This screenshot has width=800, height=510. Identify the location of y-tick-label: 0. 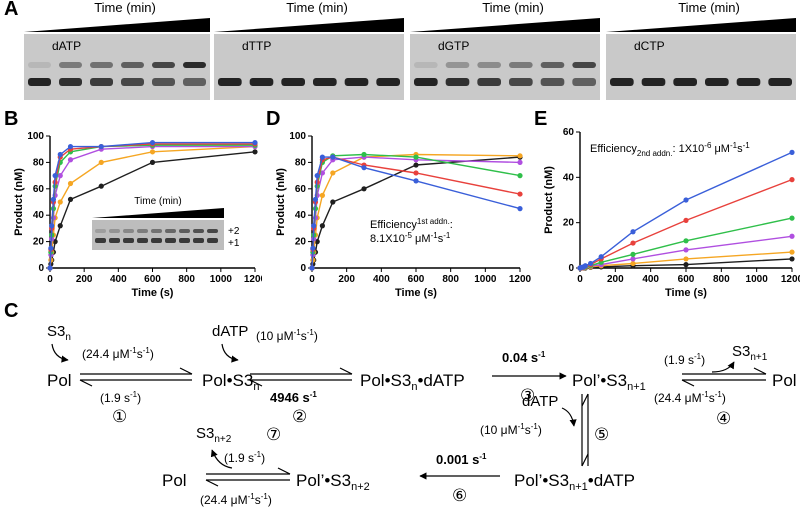
(41, 268).